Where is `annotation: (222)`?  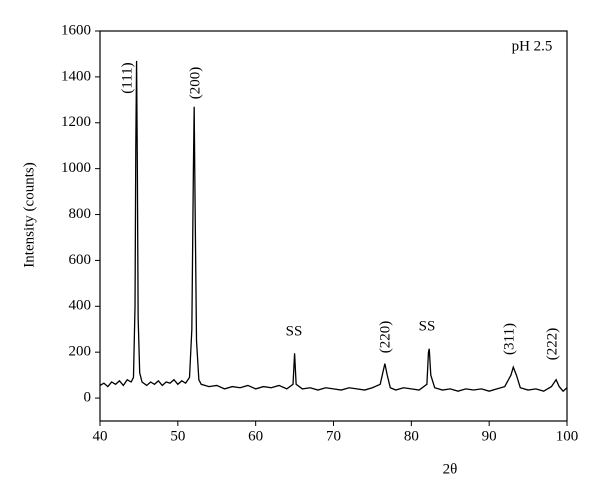 annotation: (222) is located at coordinates (552, 344).